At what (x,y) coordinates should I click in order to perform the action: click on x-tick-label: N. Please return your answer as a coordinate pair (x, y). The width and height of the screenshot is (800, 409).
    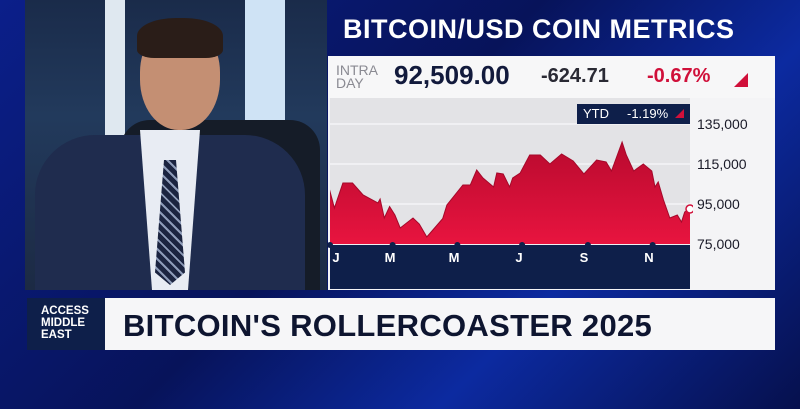
    Looking at the image, I should click on (649, 257).